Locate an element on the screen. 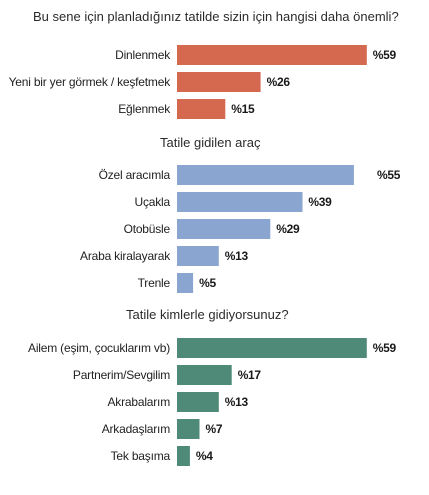  category-label: Yeni bir yer görmek / keşfetmek is located at coordinates (90, 82).